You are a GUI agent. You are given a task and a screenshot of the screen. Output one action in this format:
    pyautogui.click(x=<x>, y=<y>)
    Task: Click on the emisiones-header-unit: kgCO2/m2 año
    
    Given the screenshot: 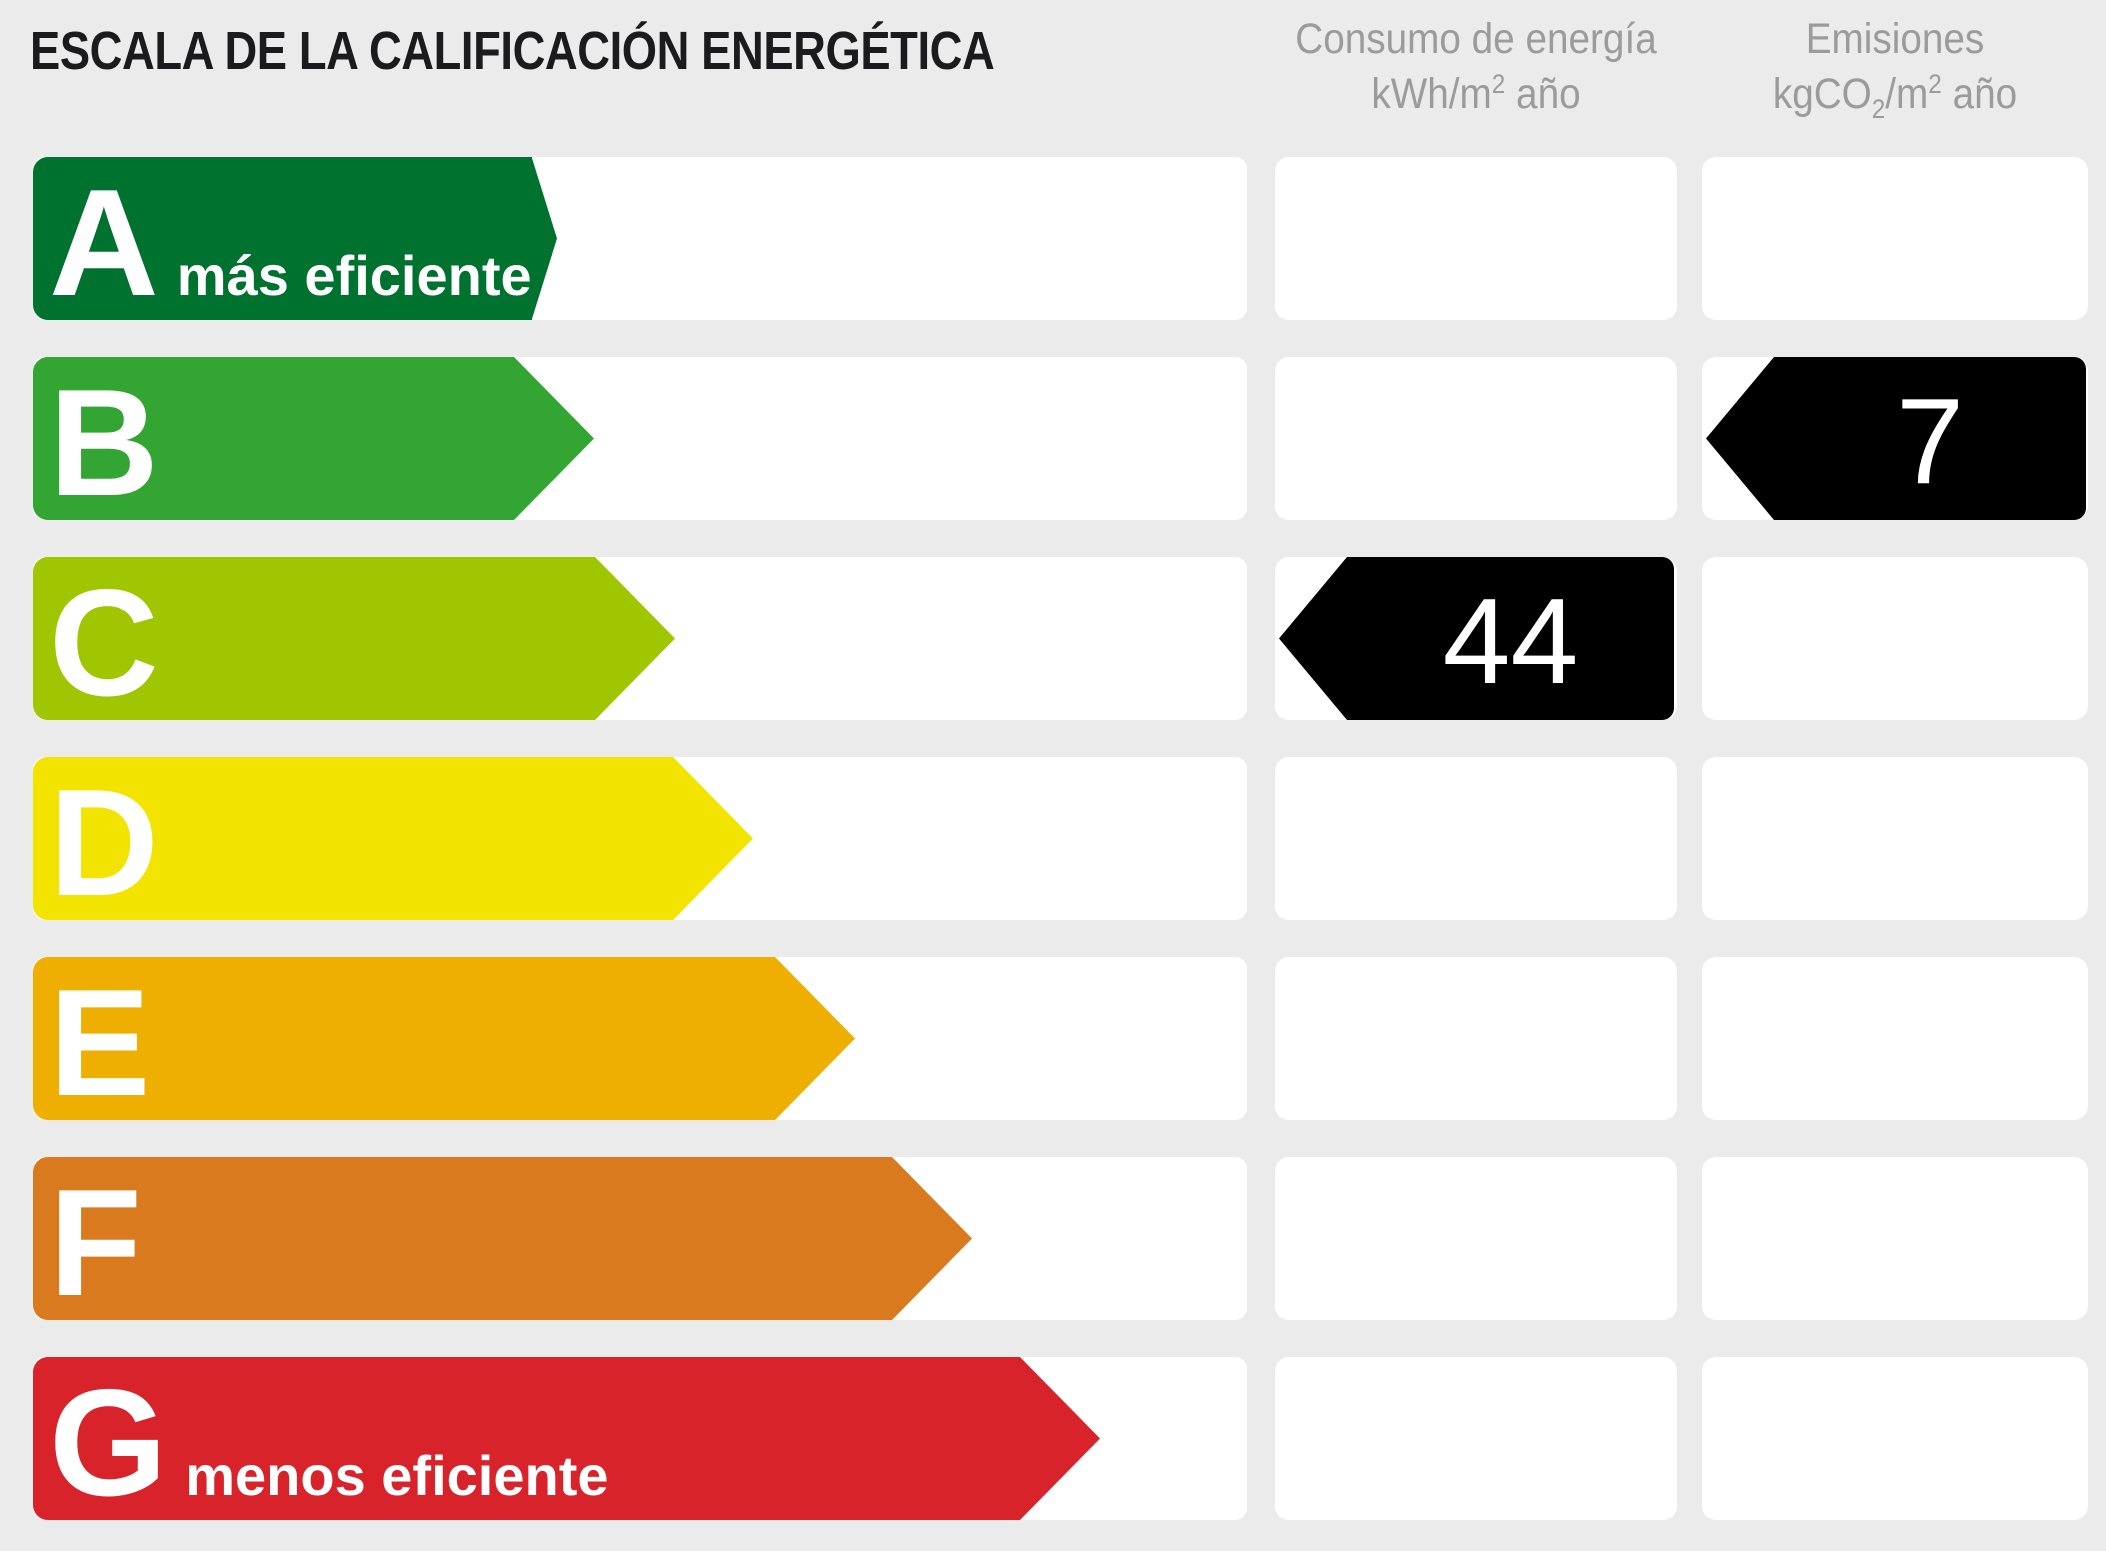 What is the action you would take?
    pyautogui.click(x=1895, y=96)
    